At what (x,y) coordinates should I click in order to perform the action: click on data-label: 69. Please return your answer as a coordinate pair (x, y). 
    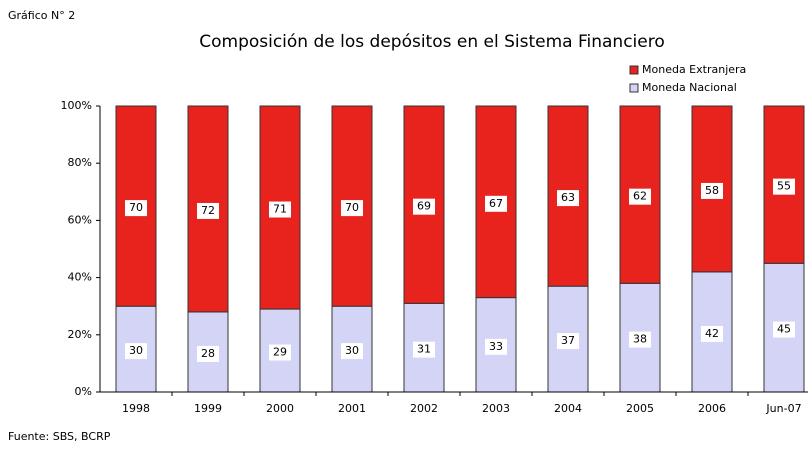
    Looking at the image, I should click on (424, 206).